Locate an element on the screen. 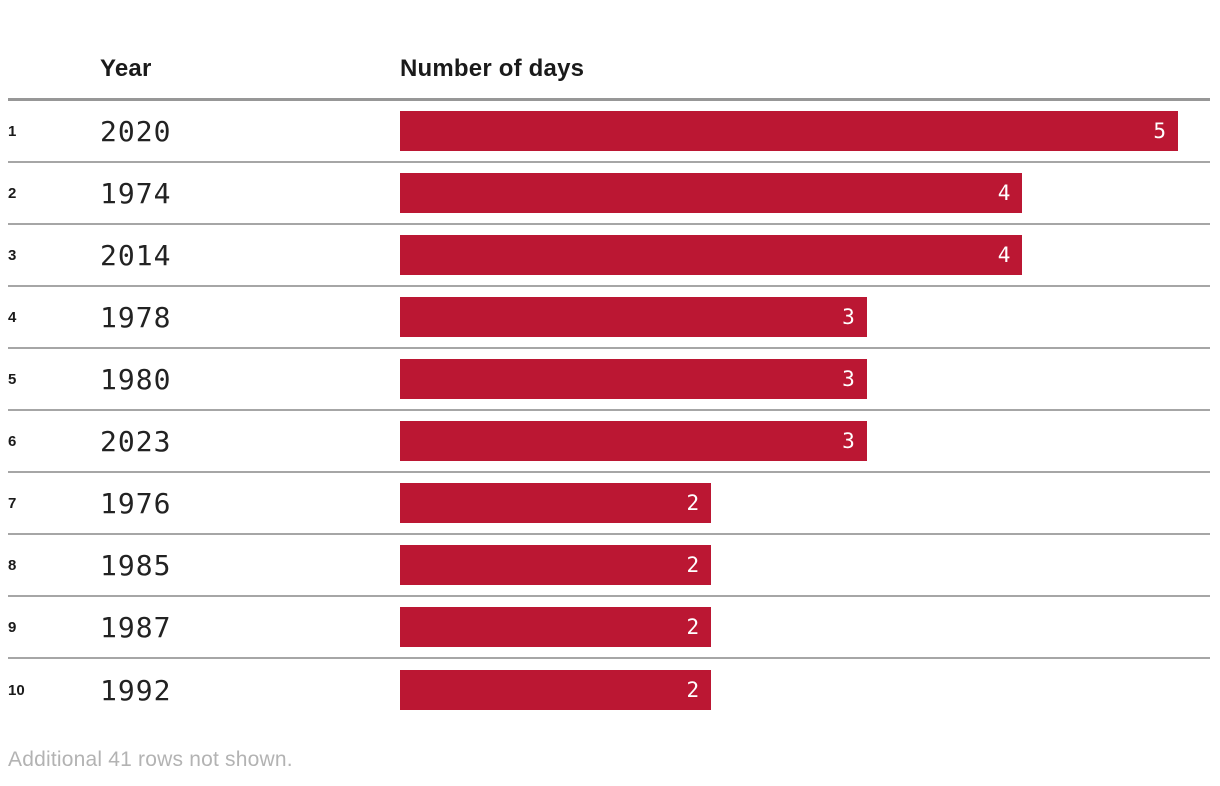 The image size is (1220, 786). bar-cell: 5 is located at coordinates (805, 131).